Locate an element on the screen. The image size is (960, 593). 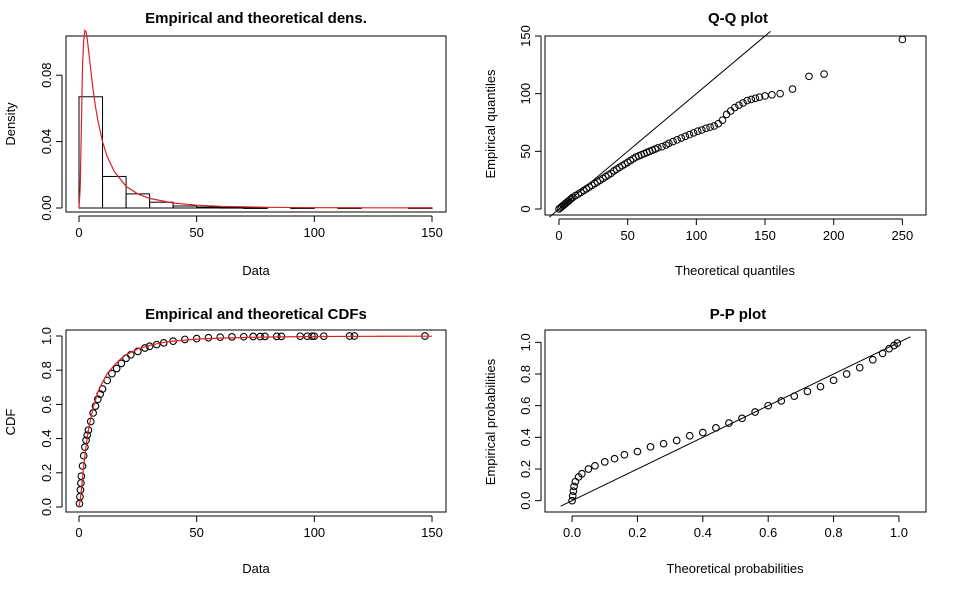
pp-plot-x-tick-label: 1.0 is located at coordinates (899, 532).